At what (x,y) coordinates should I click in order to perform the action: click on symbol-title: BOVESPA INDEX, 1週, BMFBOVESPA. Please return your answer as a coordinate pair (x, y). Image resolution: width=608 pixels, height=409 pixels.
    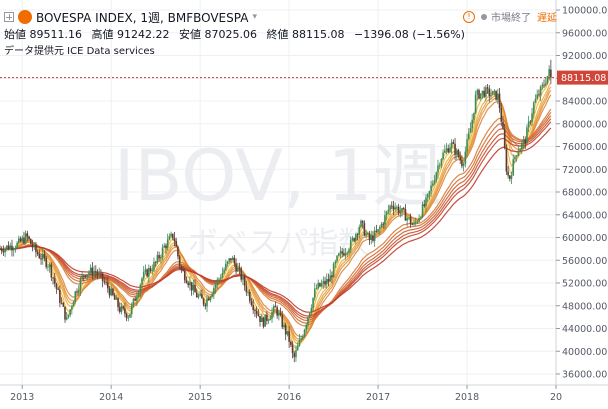
    Looking at the image, I should click on (142, 17).